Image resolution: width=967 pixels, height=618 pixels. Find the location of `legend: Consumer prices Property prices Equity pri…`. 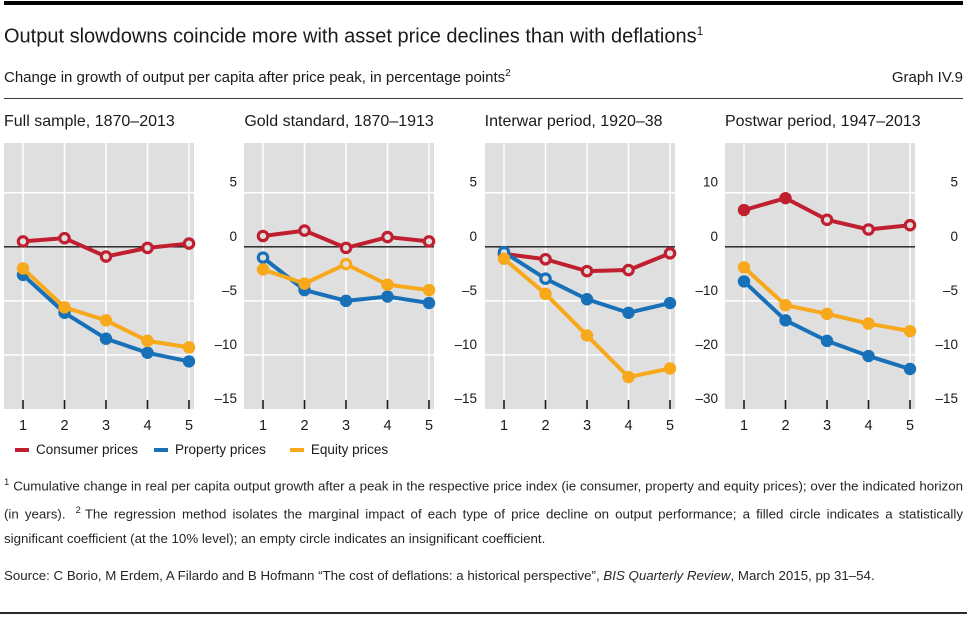

legend: Consumer prices Property prices Equity pri… is located at coordinates (483, 450).